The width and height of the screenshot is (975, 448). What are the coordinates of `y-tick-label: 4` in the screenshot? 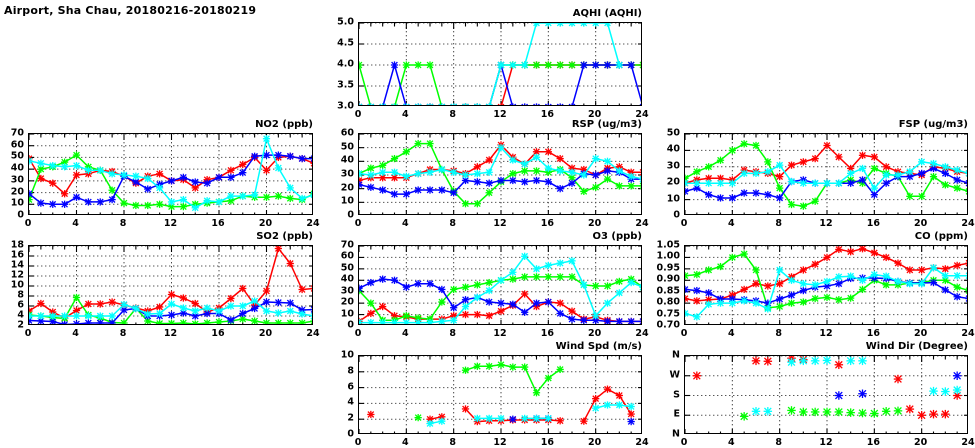 It's located at (350, 402).